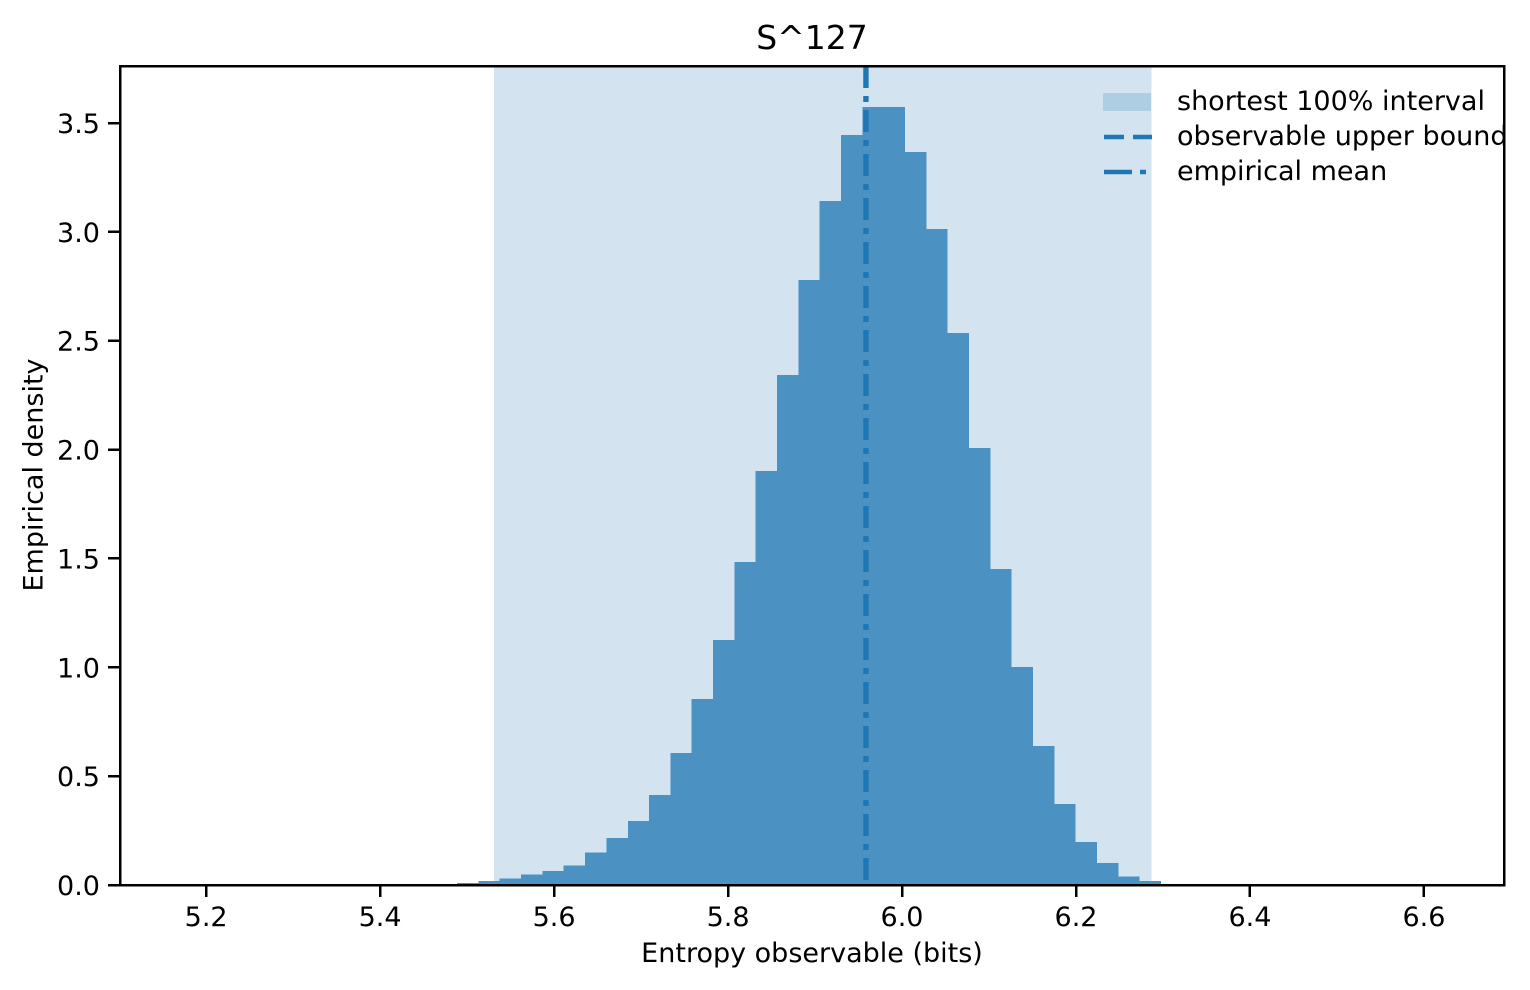 The width and height of the screenshot is (1530, 990). What do you see at coordinates (78, 886) in the screenshot?
I see `y-tick-label: 0.0` at bounding box center [78, 886].